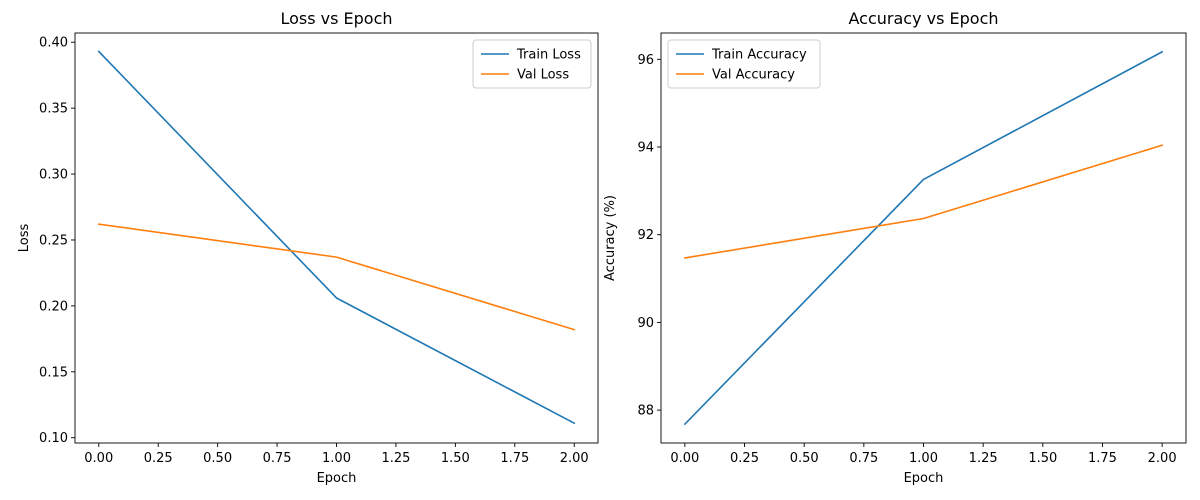 This screenshot has width=1200, height=500. Describe the element at coordinates (98, 458) in the screenshot. I see `loss-x-tick-label: 0.00` at that location.